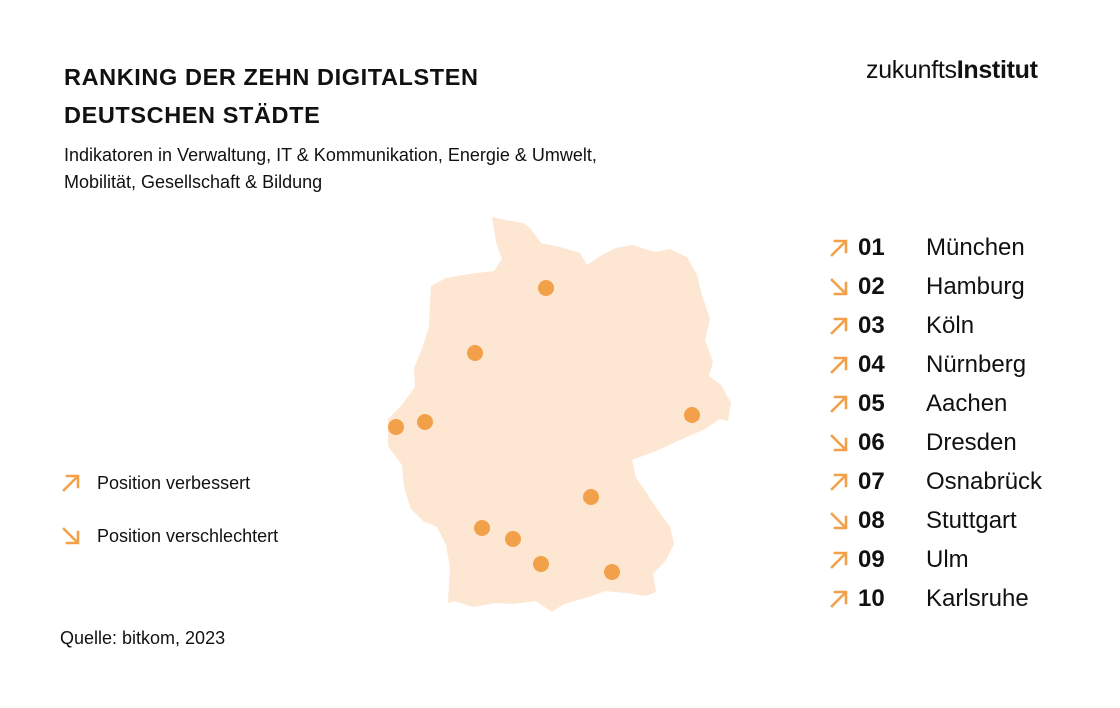 This screenshot has height=708, width=1120. I want to click on zukunftsinstitut-logo: zukunftsInstitut, so click(952, 70).